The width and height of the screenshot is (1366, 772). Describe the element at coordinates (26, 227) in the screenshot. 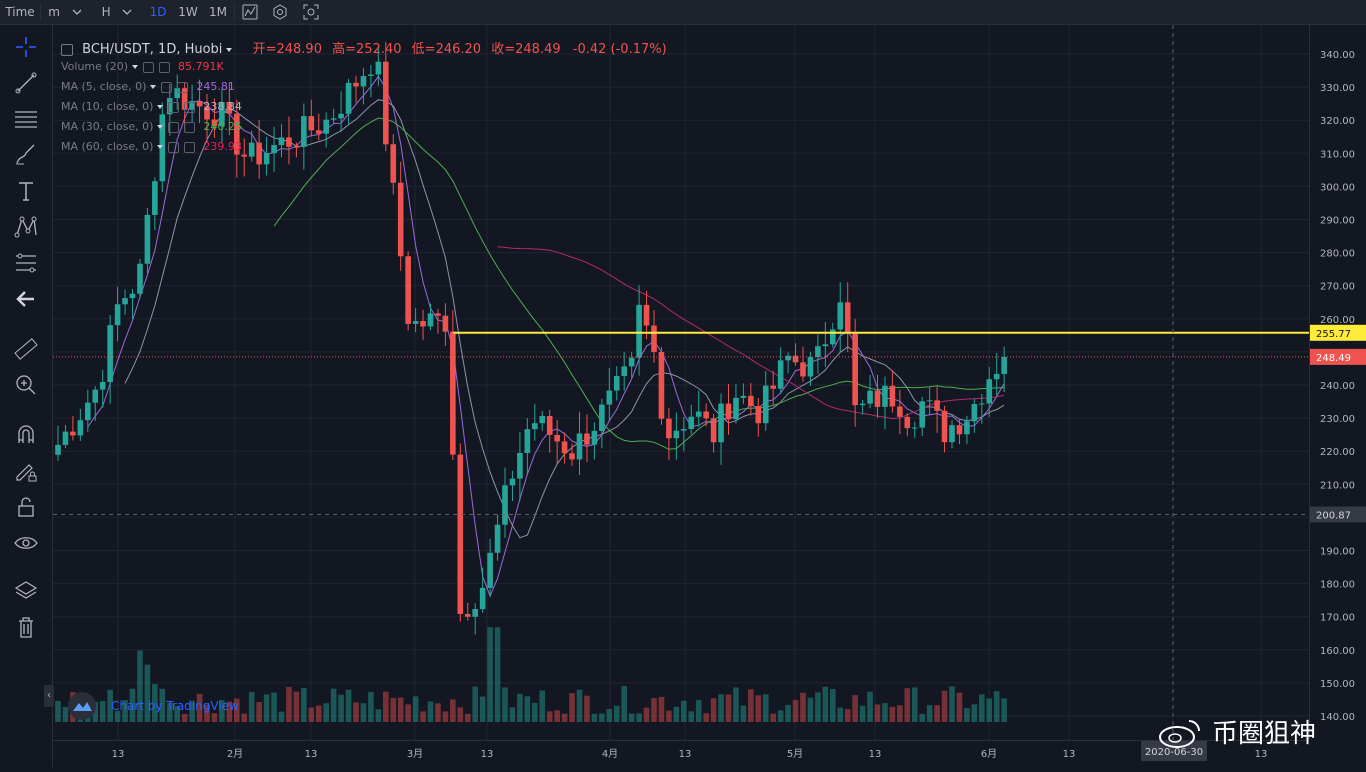

I see `pattern-icon` at that location.